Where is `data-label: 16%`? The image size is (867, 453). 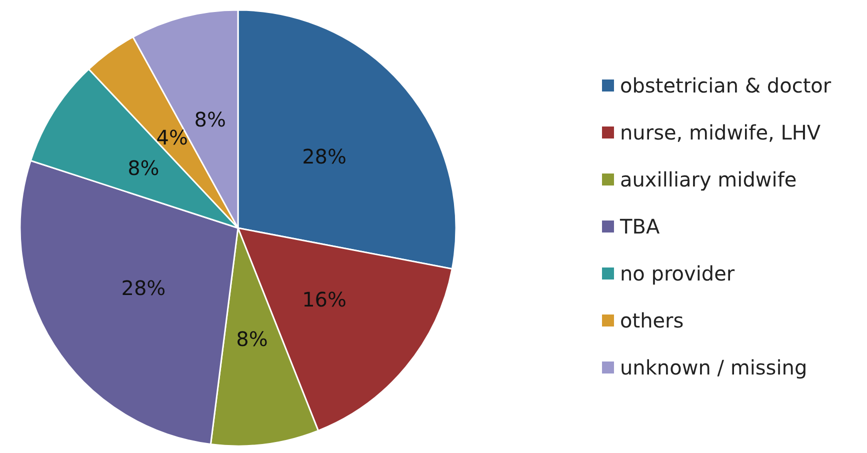 data-label: 16% is located at coordinates (324, 299).